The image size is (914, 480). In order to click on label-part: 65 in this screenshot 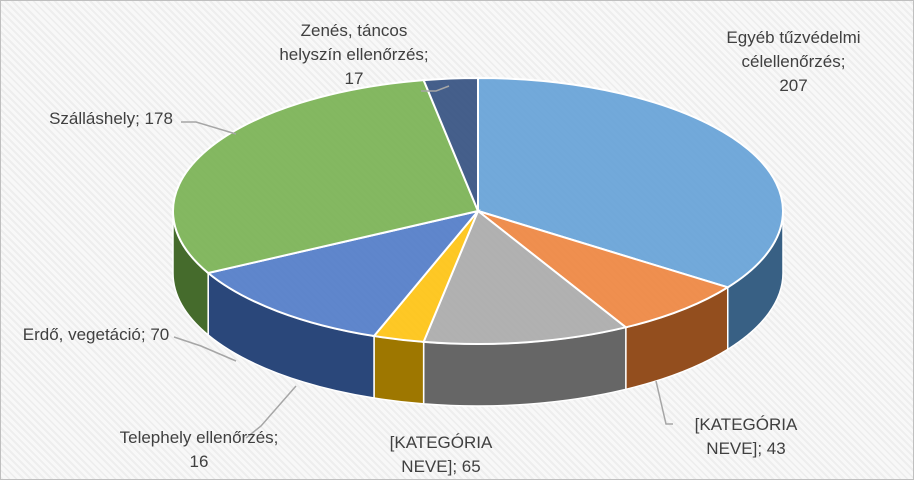, I will do `click(471, 466)`.